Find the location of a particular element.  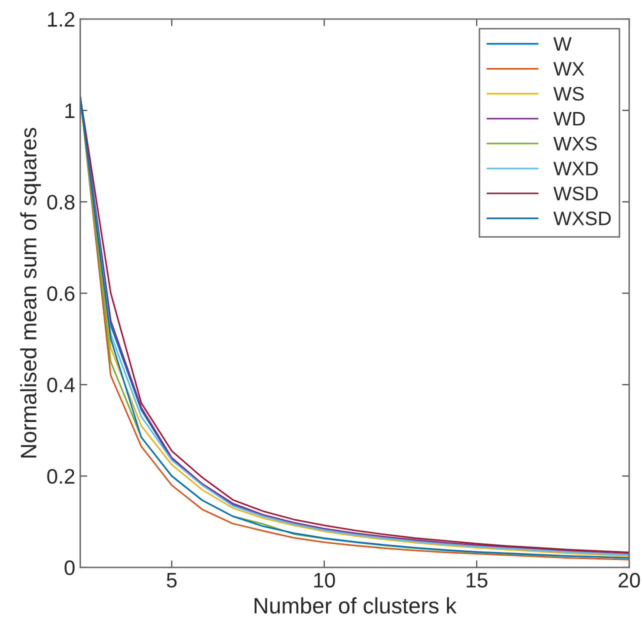

y-axis-title: Normalised mean sum of squares is located at coordinates (30, 293).